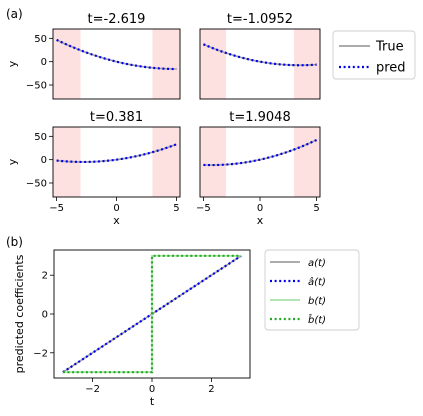 Image resolution: width=423 pixels, height=416 pixels. I want to click on legend-bottom: a(t) â(t) b(t) b̂(t), so click(312, 290).